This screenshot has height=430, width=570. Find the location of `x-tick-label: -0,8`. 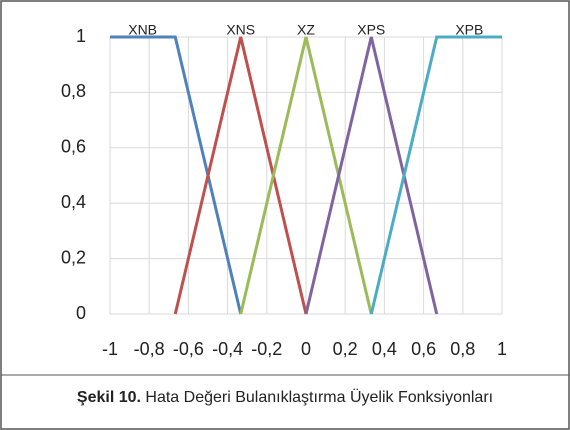

x-tick-label: -0,8 is located at coordinates (149, 349).